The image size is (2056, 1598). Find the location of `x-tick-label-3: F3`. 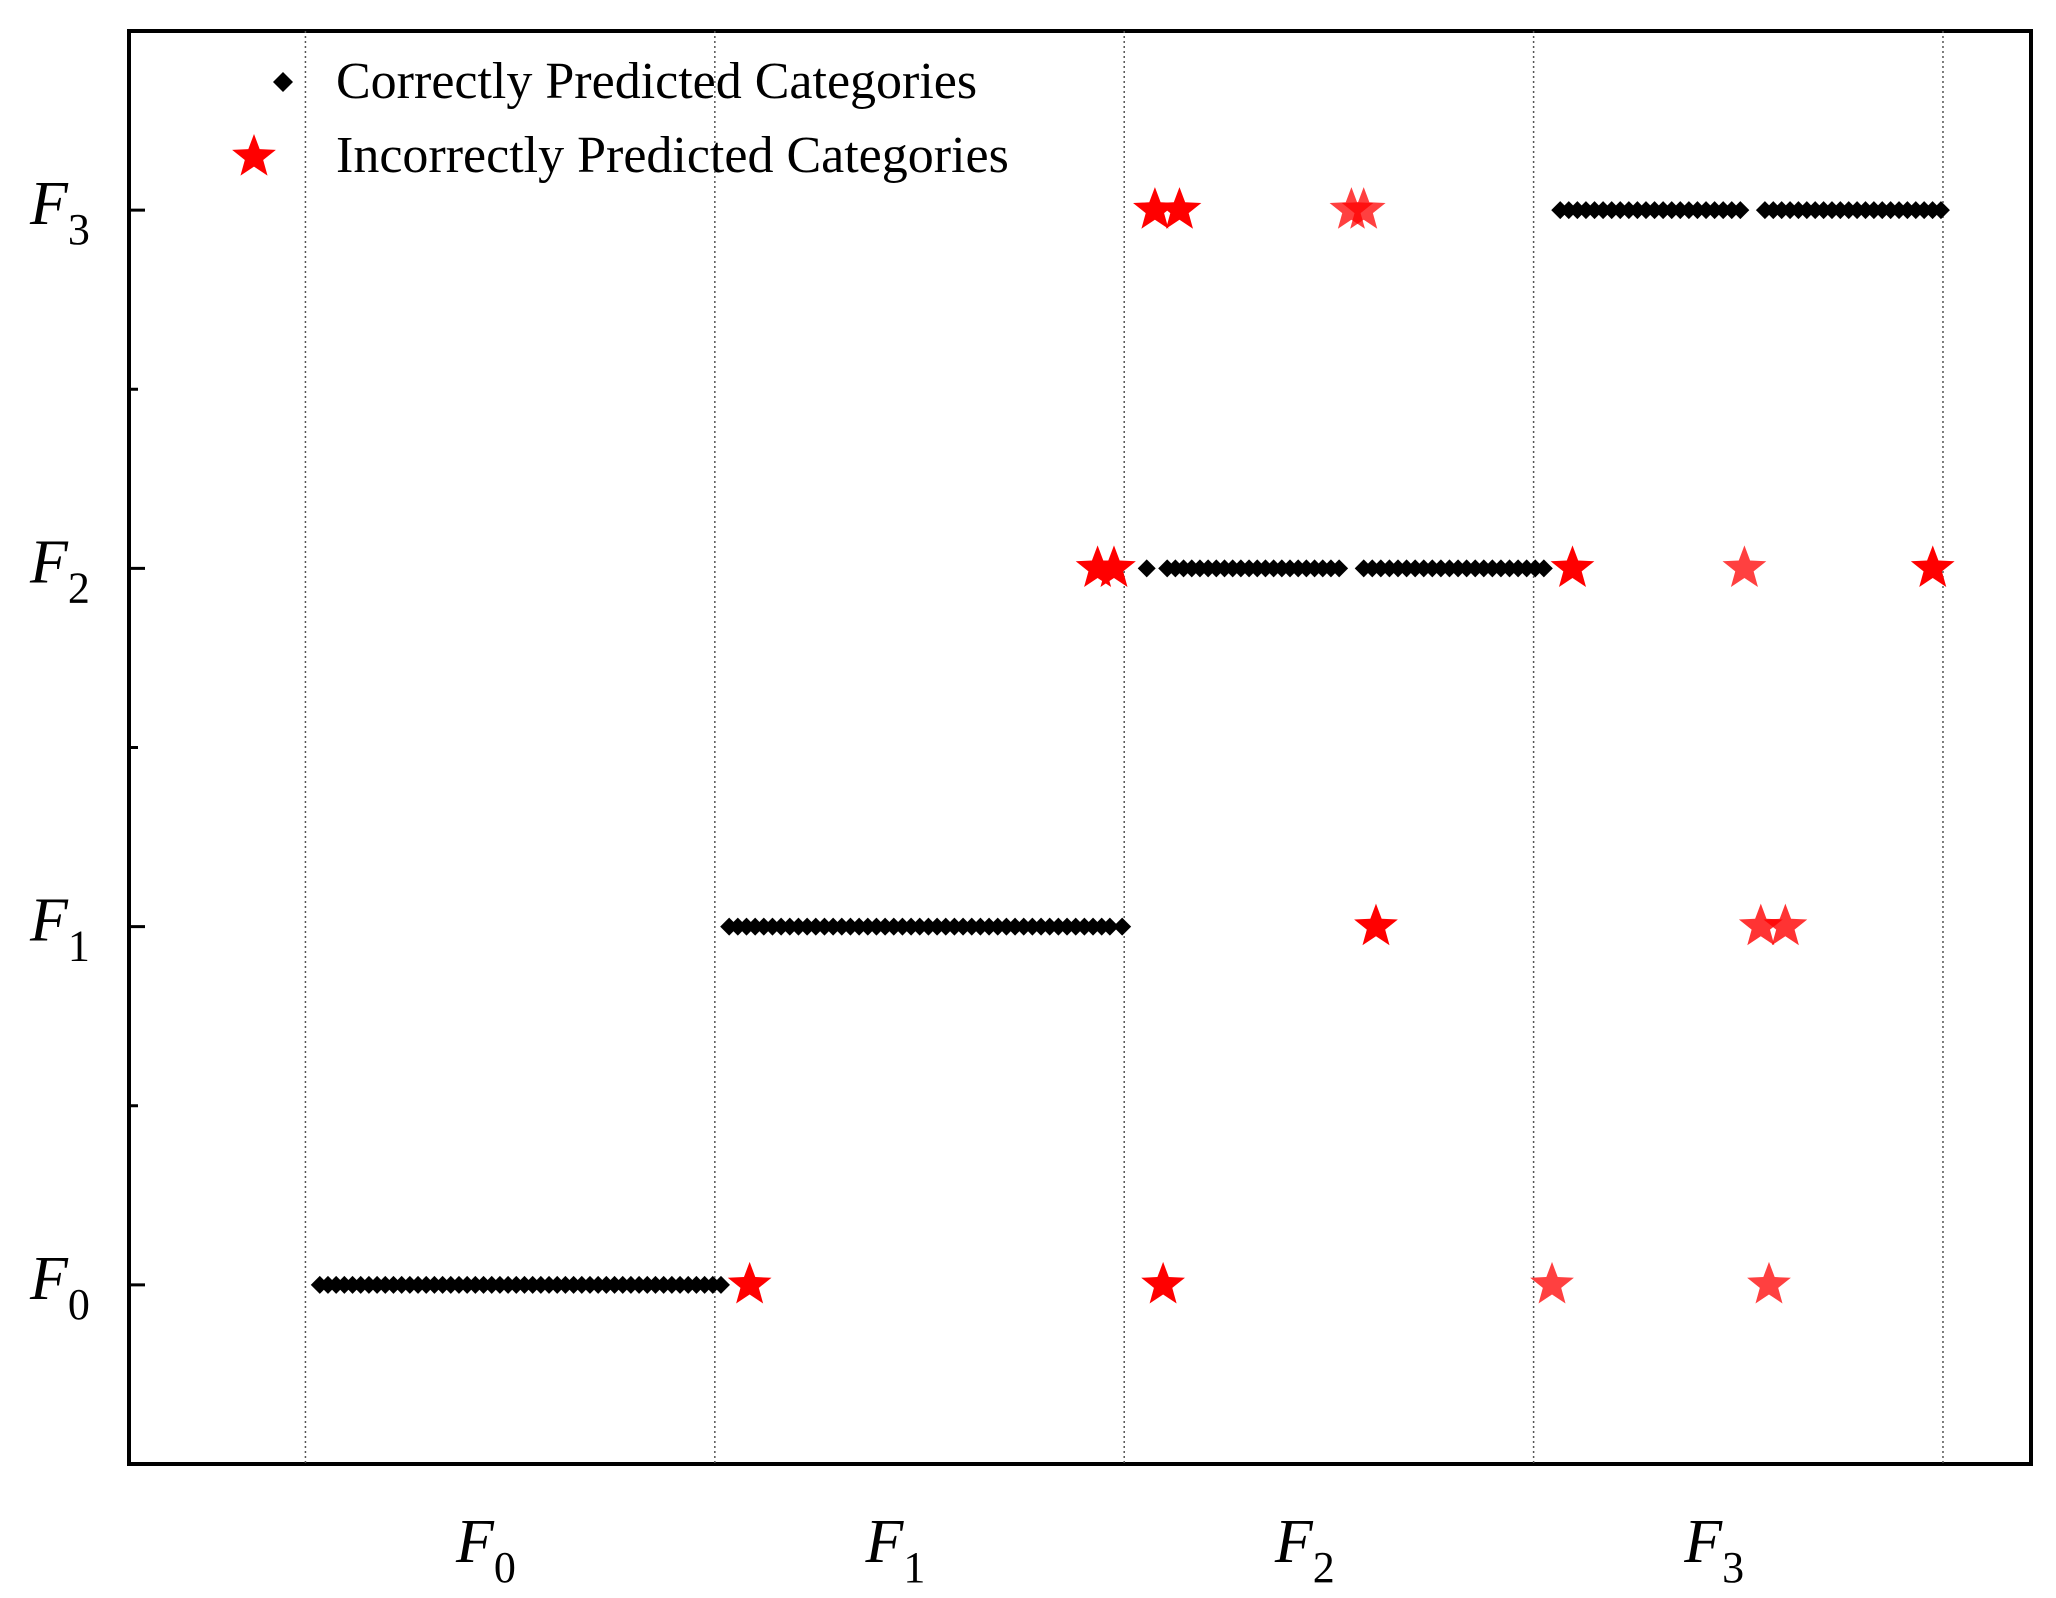

x-tick-label-3: F3 is located at coordinates (1713, 1550).